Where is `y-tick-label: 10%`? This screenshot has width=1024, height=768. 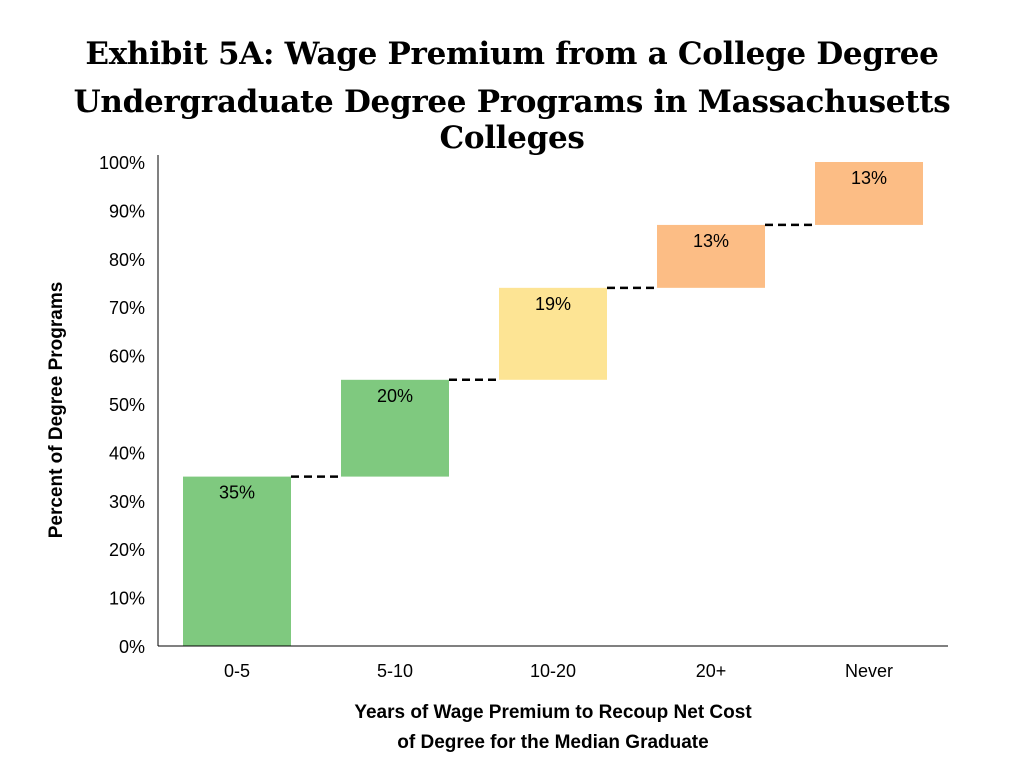
y-tick-label: 10% is located at coordinates (127, 599).